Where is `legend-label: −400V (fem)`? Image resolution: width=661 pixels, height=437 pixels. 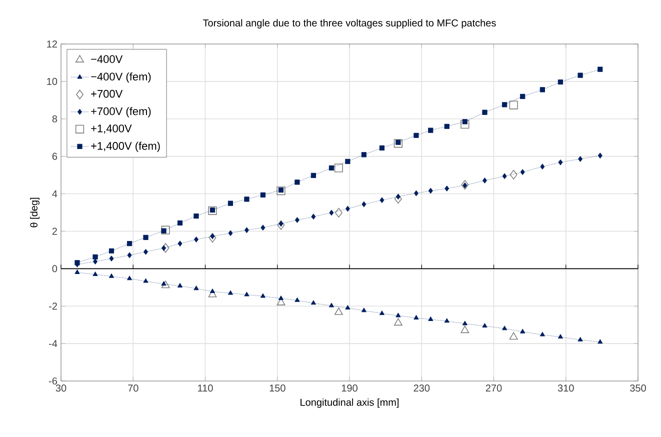 legend-label: −400V (fem) is located at coordinates (121, 77).